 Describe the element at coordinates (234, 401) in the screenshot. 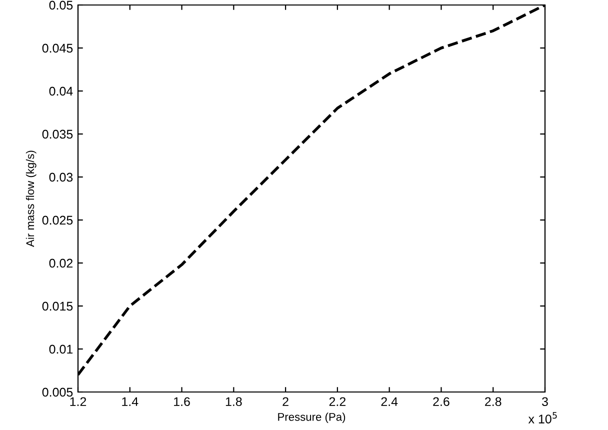

I see `x-tick-label: 1.8` at that location.